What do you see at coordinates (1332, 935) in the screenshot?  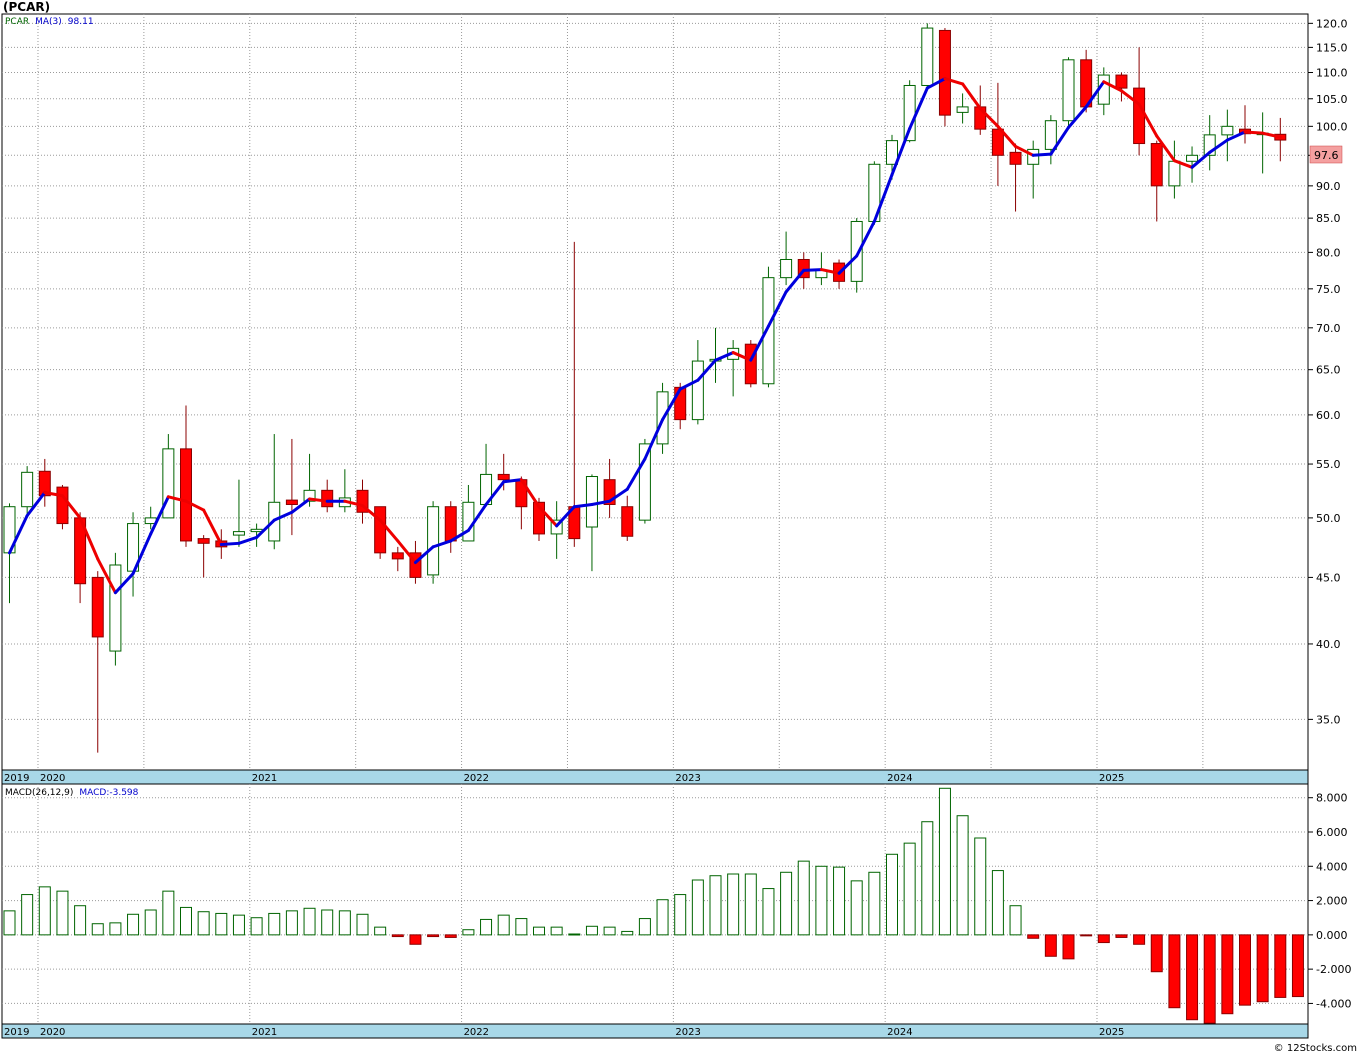 I see `macd-tick-label: 0.000` at bounding box center [1332, 935].